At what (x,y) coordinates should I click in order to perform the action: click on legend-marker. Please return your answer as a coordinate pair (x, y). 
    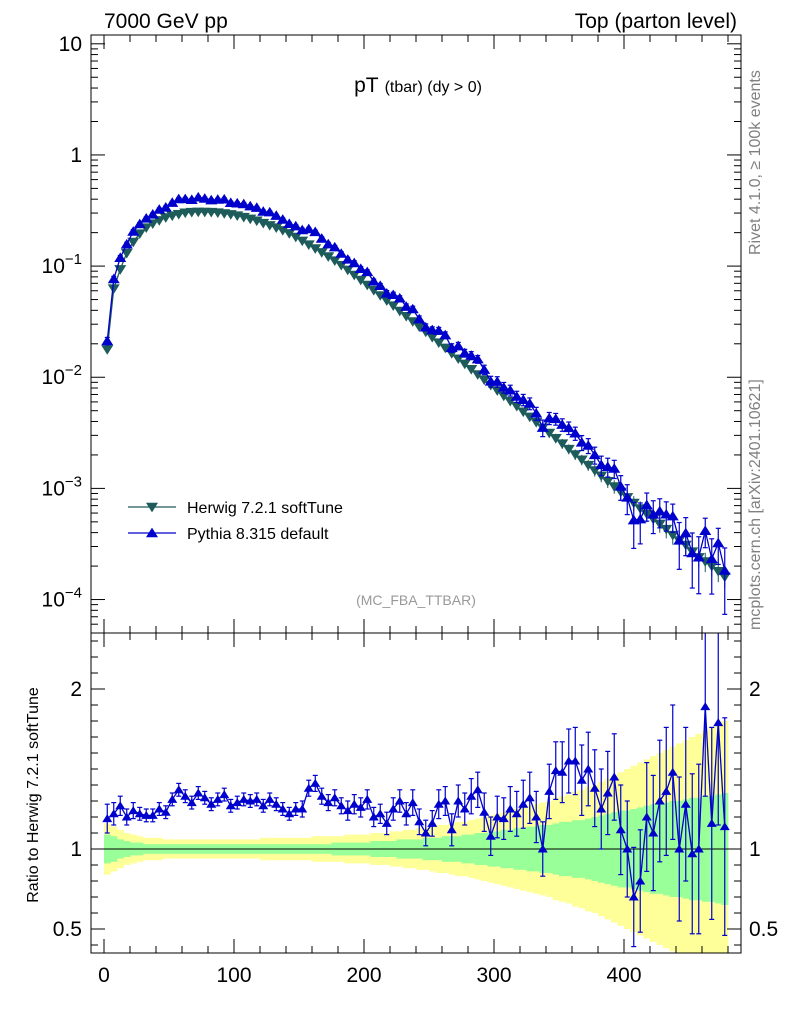
    Looking at the image, I should click on (152, 532).